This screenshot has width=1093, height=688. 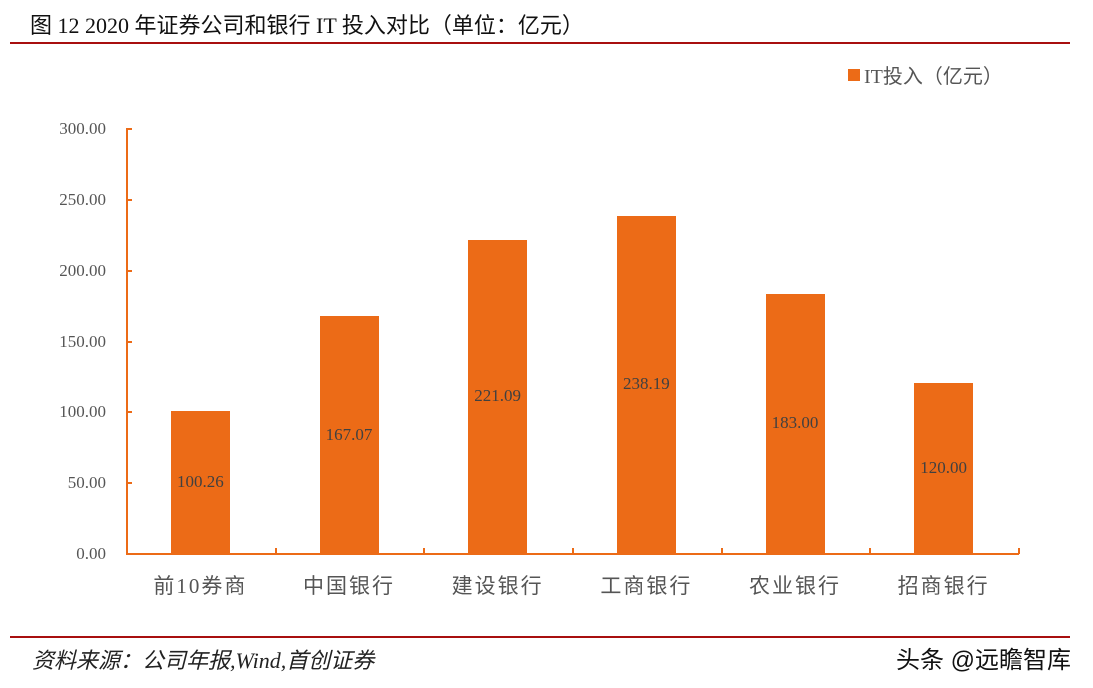 I want to click on bar-value-label: 100.26, so click(x=200, y=481).